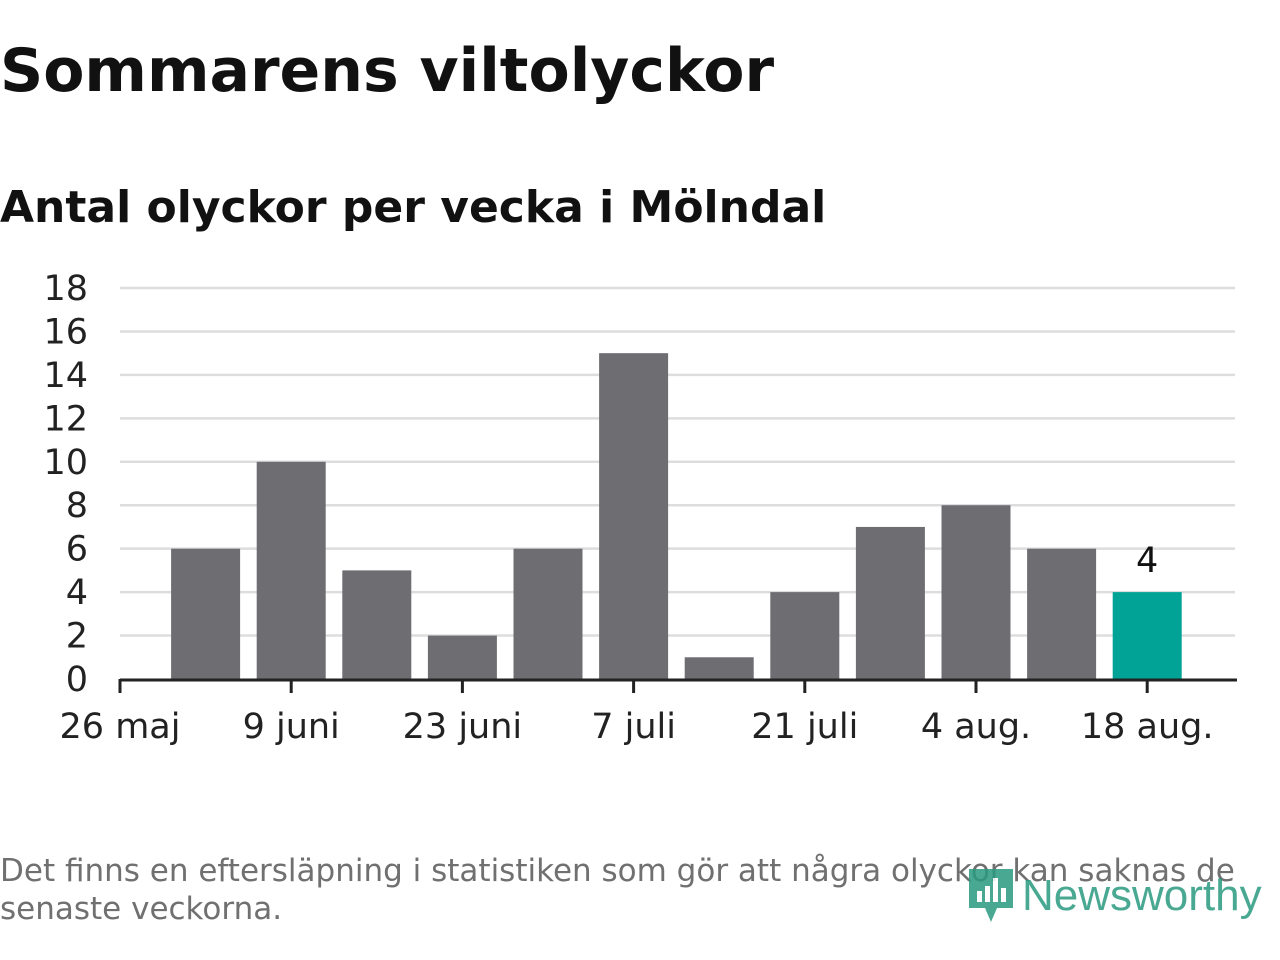 This screenshot has width=1280, height=960. What do you see at coordinates (991, 895) in the screenshot?
I see `bar-chart-pin-icon` at bounding box center [991, 895].